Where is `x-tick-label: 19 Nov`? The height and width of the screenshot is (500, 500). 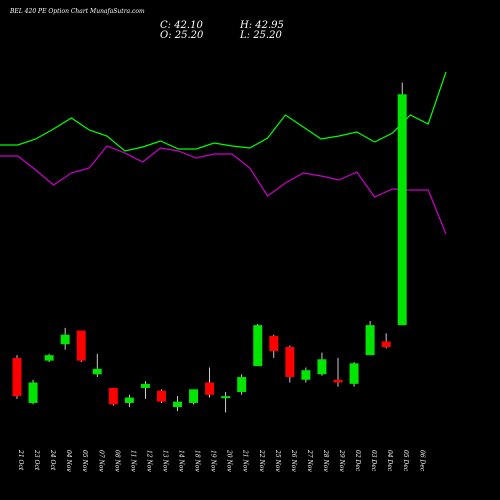 x-tick-label: 19 Nov is located at coordinates (213, 461).